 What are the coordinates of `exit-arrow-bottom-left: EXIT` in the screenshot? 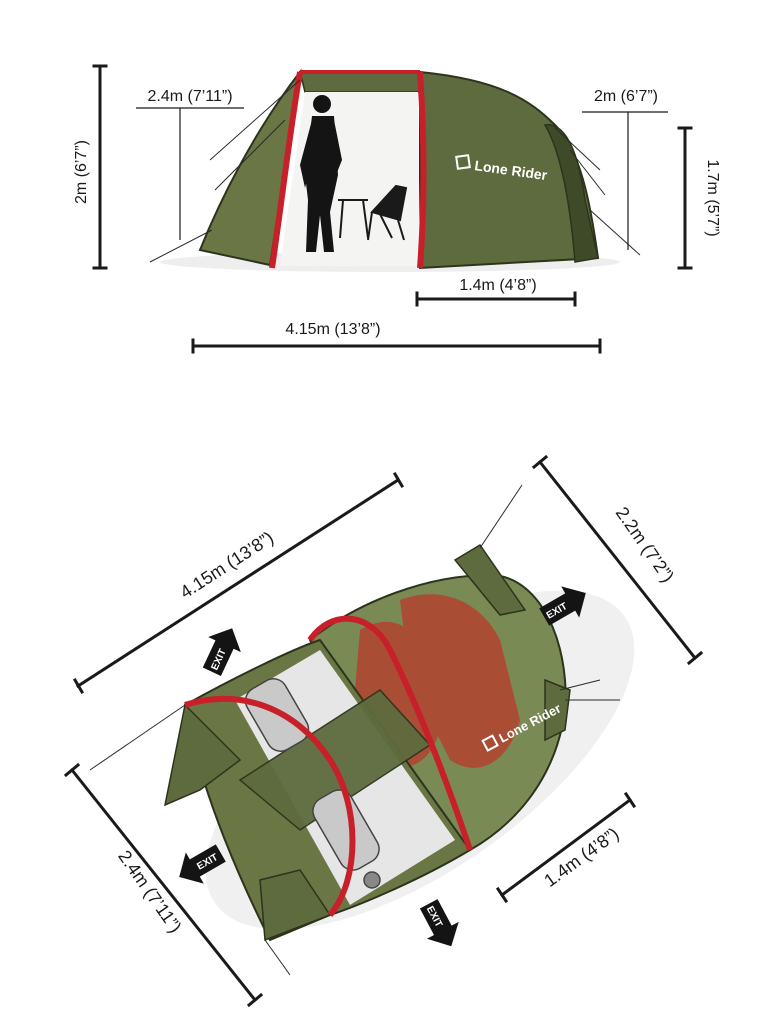 It's located at (202, 864).